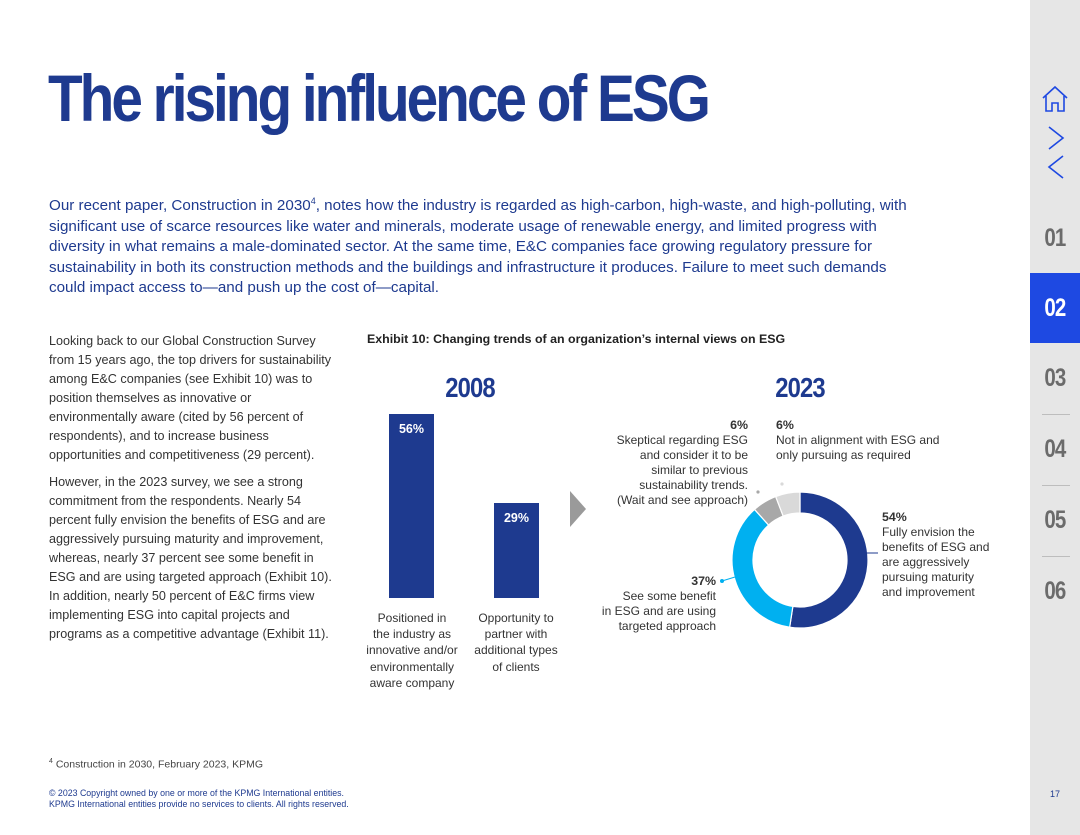 This screenshot has height=835, width=1080. Describe the element at coordinates (928, 592) in the screenshot. I see `annotation-line: and improvement` at that location.